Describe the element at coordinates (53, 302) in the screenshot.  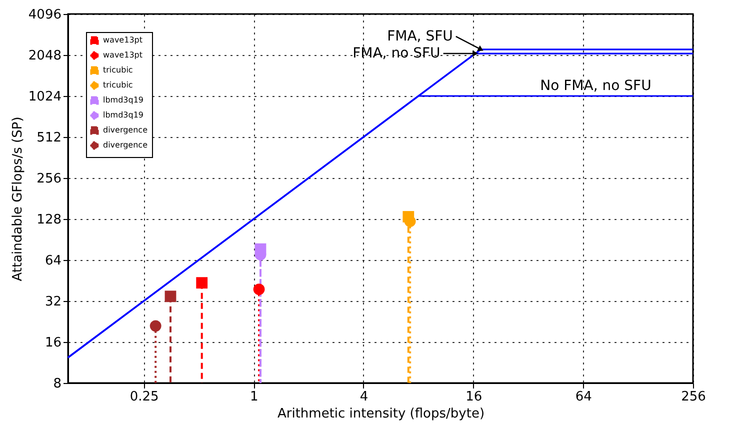
I see `y-tick-label: 32` at that location.